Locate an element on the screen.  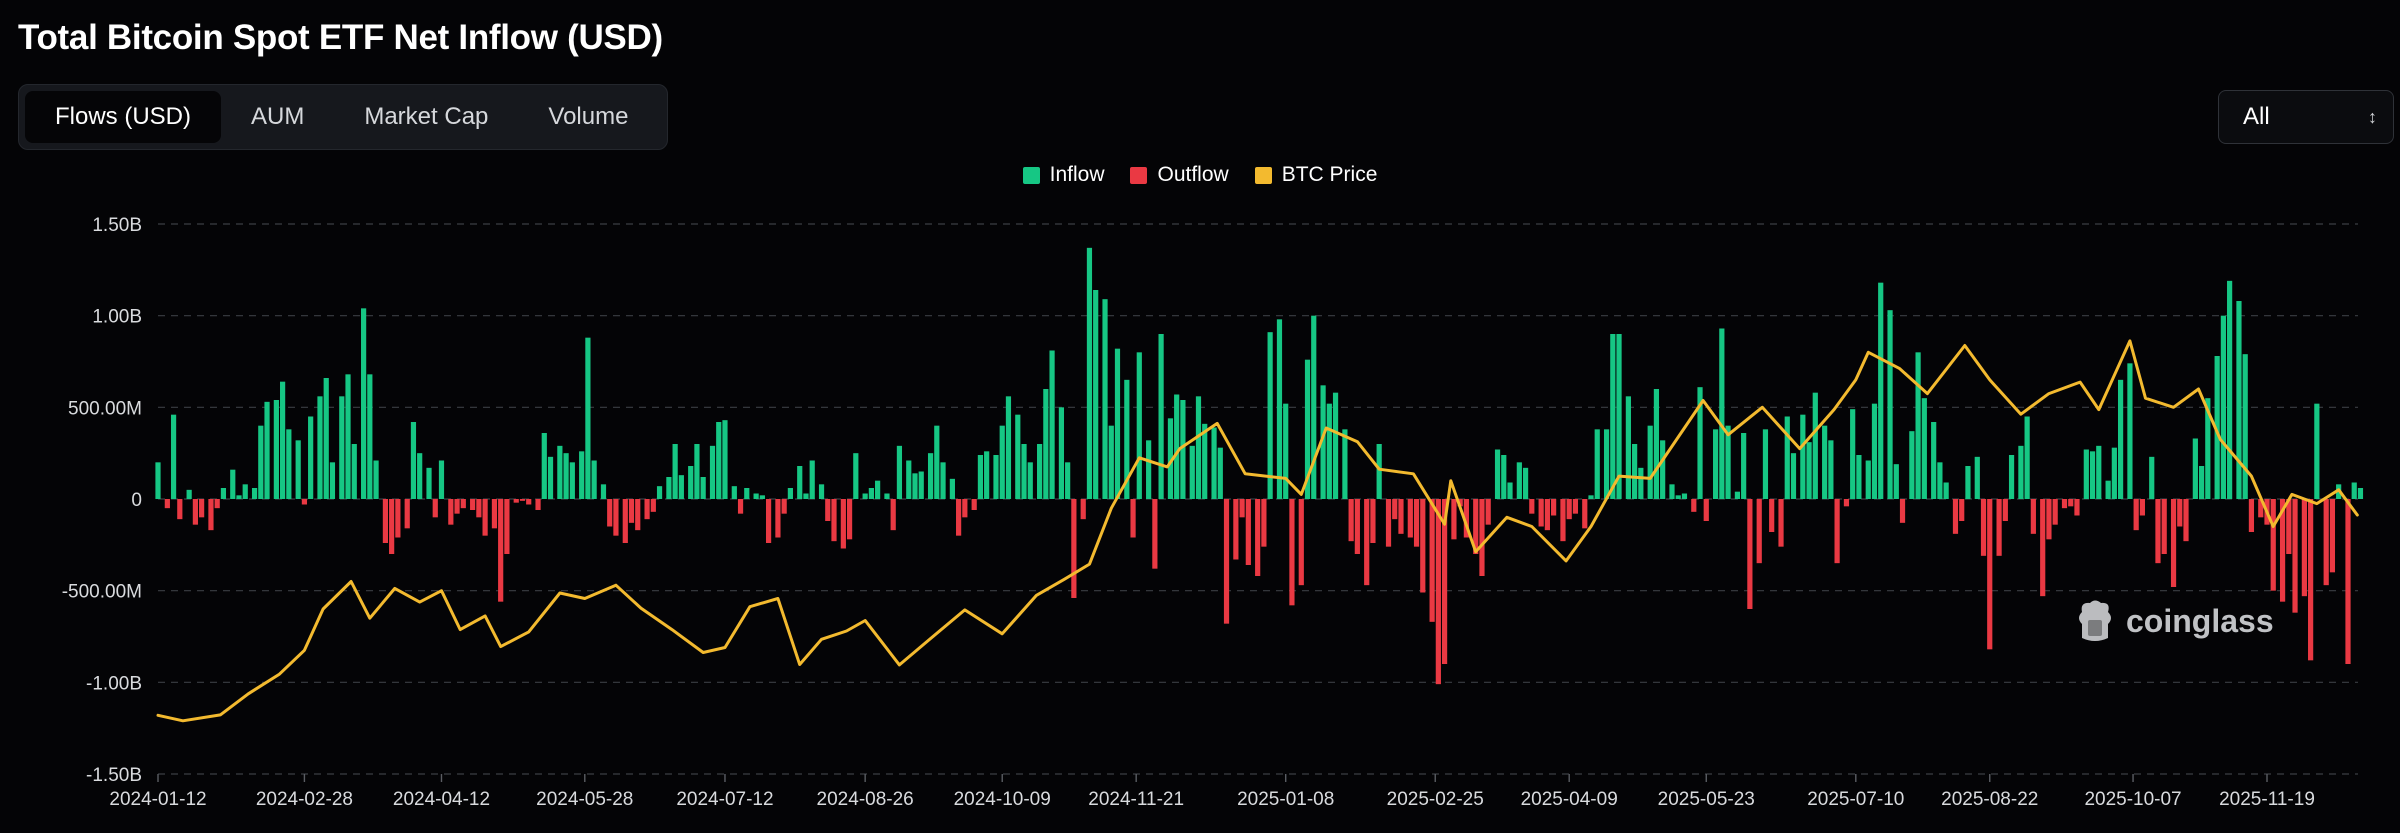
tab-aum: AUM is located at coordinates (278, 116).